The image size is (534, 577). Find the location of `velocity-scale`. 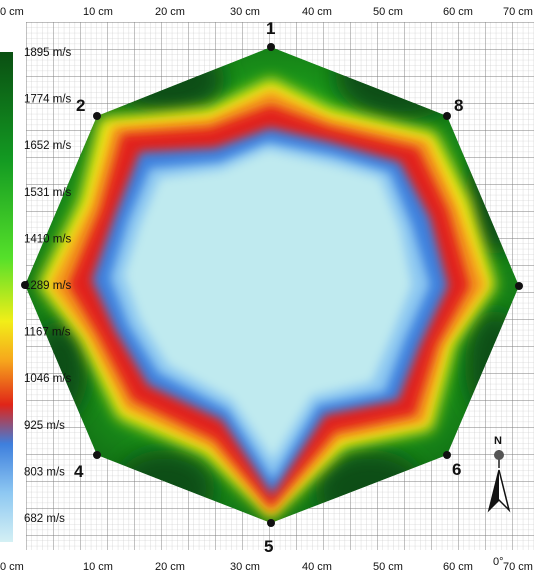

velocity-scale is located at coordinates (6, 297).